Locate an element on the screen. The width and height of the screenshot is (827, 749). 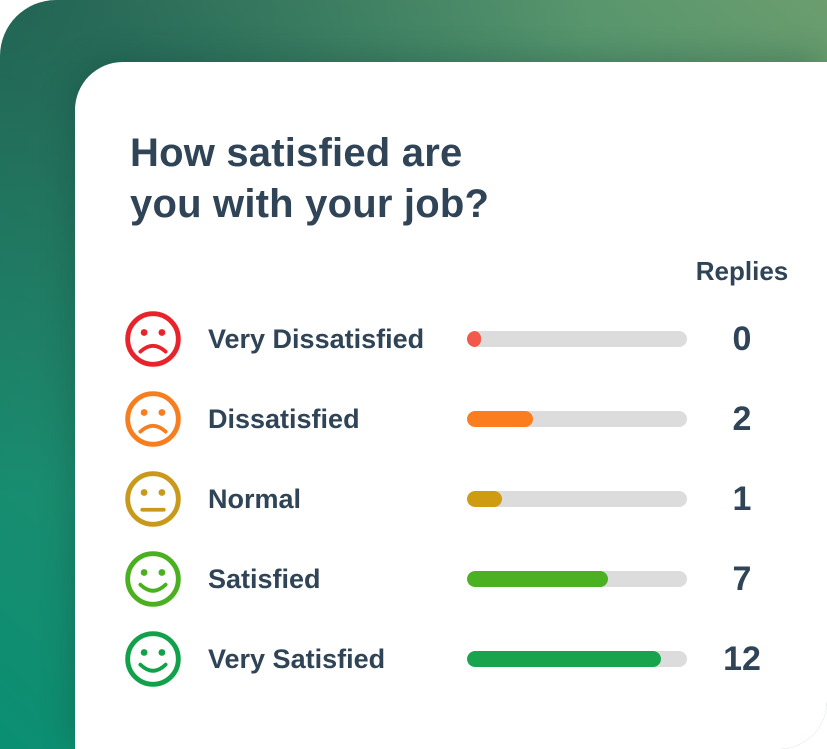
survey-answer-row: Dissatisfied 2 is located at coordinates (451, 419).